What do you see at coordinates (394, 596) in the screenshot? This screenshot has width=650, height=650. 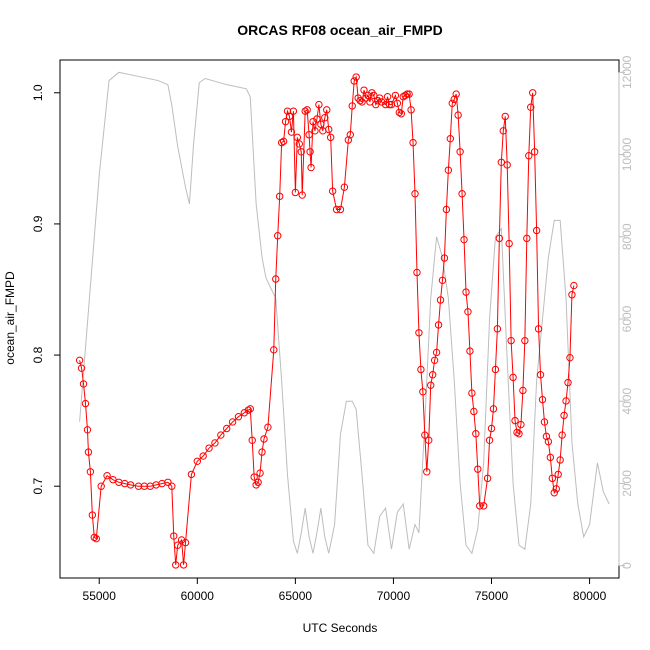 I see `x-tick-label: 70000` at bounding box center [394, 596].